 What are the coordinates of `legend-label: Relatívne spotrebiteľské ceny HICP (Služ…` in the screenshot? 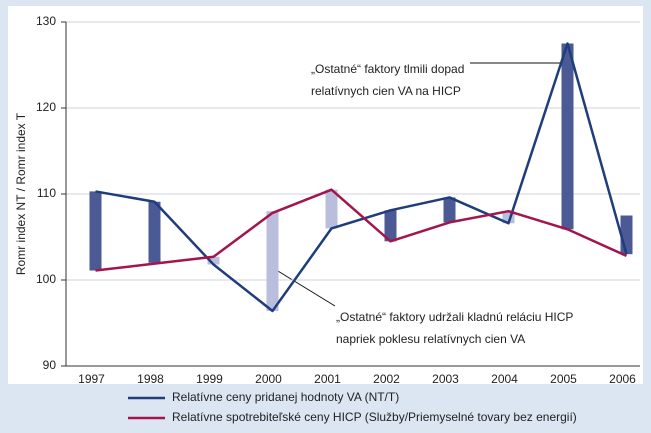 It's located at (374, 417).